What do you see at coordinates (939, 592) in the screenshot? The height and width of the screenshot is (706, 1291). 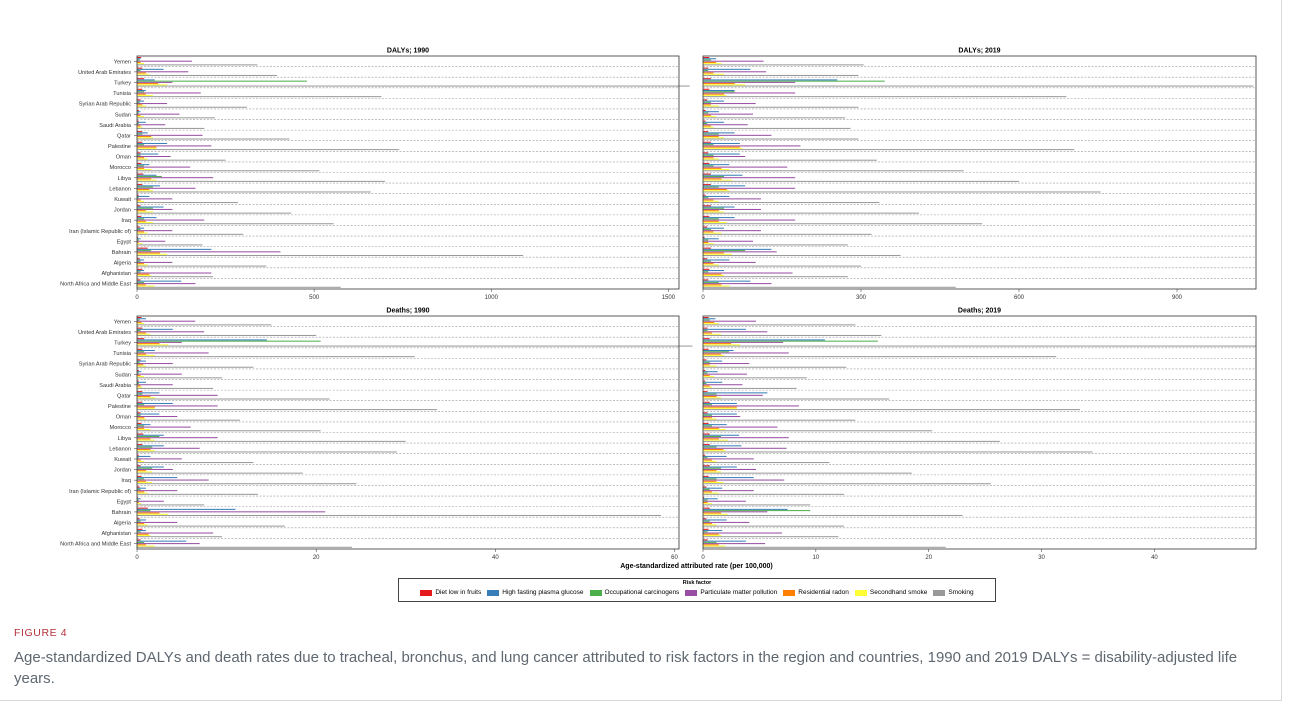 I see `legend-swatch` at bounding box center [939, 592].